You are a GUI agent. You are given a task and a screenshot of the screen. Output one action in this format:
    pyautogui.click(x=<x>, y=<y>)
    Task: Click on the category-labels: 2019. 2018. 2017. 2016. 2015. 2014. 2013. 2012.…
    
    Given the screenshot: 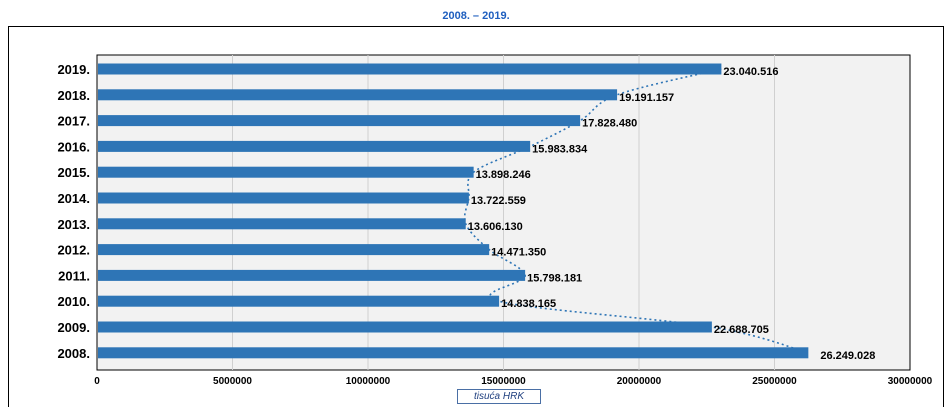 What is the action you would take?
    pyautogui.click(x=73, y=211)
    